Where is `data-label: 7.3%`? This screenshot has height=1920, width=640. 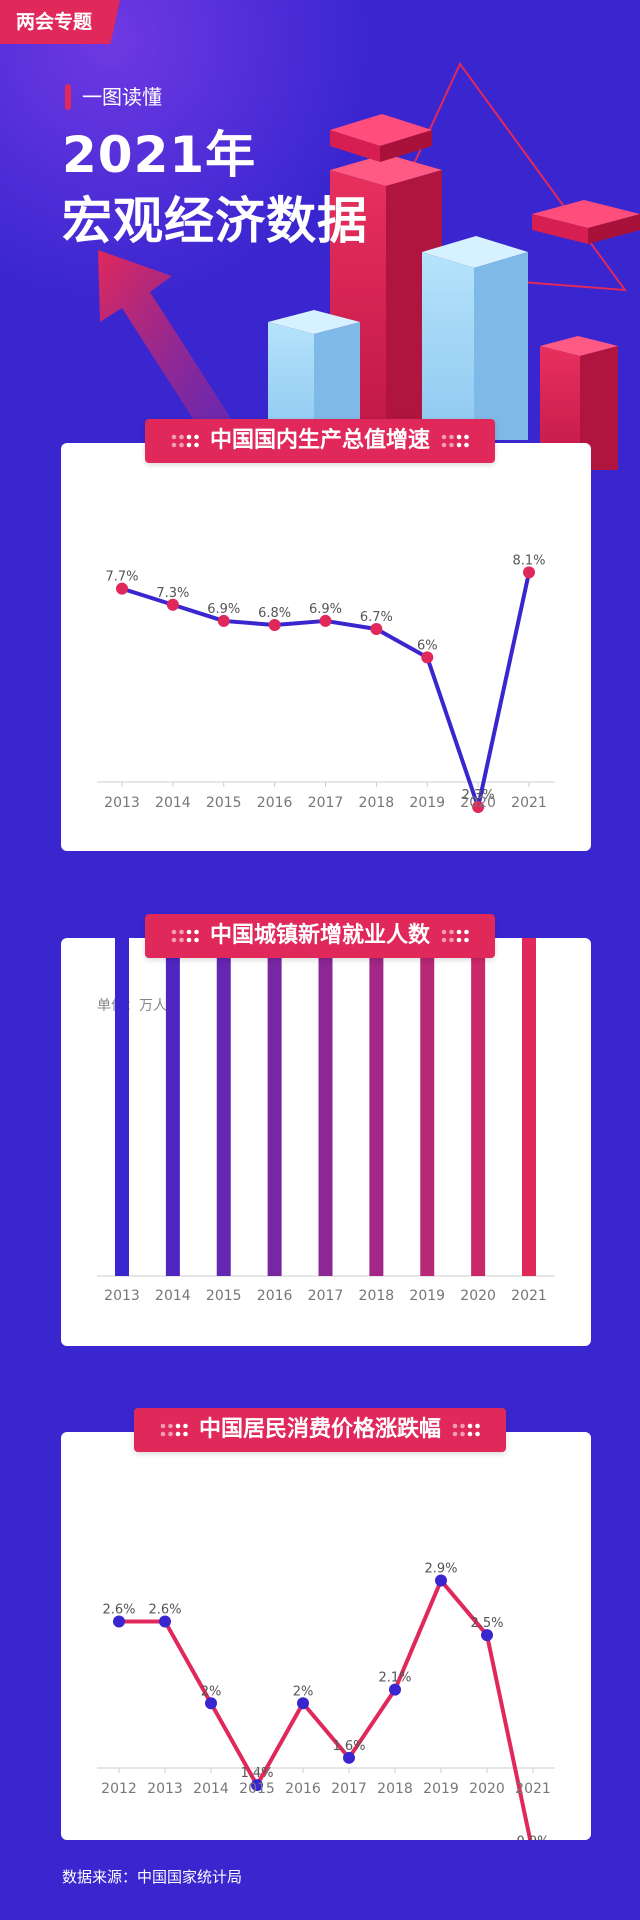 data-label: 7.3% is located at coordinates (172, 593).